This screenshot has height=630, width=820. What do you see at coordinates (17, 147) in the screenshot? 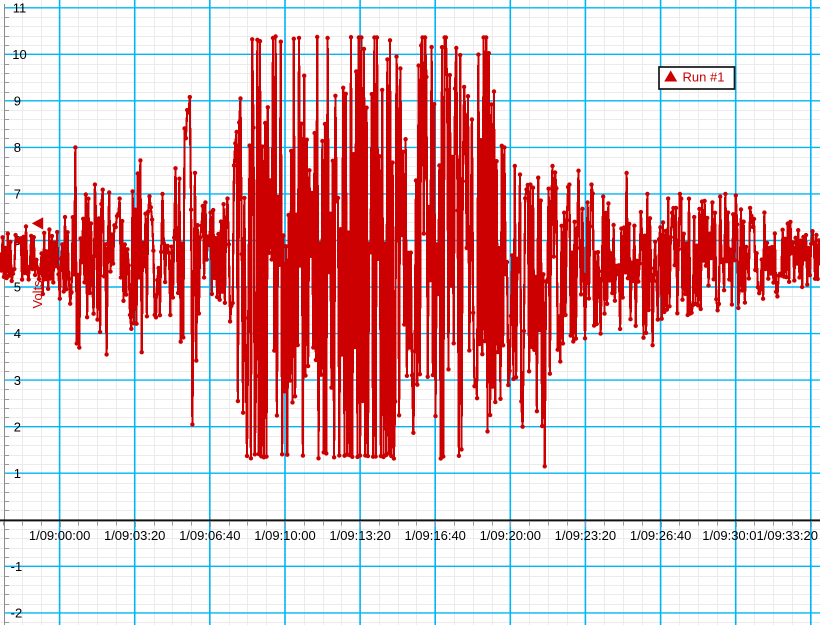
I see `svg-text: 8` at bounding box center [17, 147].